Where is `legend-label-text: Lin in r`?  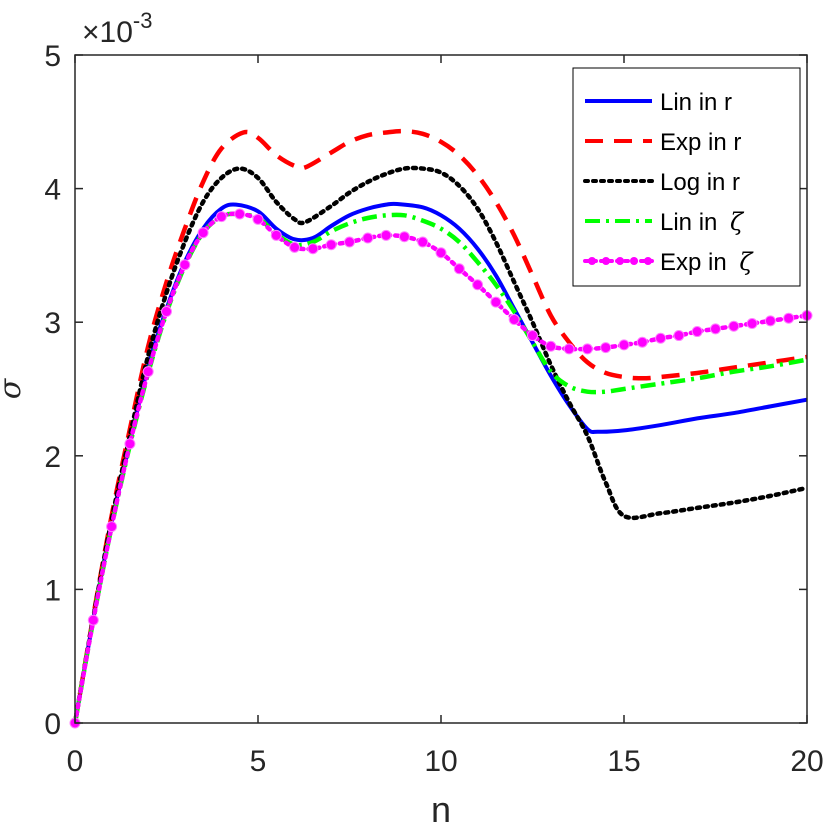
legend-label-text: Lin in r is located at coordinates (696, 102).